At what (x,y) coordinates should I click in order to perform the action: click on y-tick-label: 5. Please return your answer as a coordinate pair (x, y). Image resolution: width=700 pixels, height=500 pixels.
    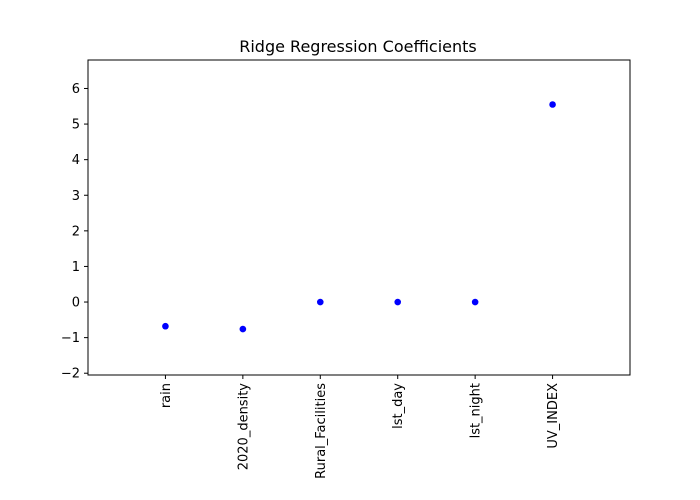
    Looking at the image, I should click on (76, 125).